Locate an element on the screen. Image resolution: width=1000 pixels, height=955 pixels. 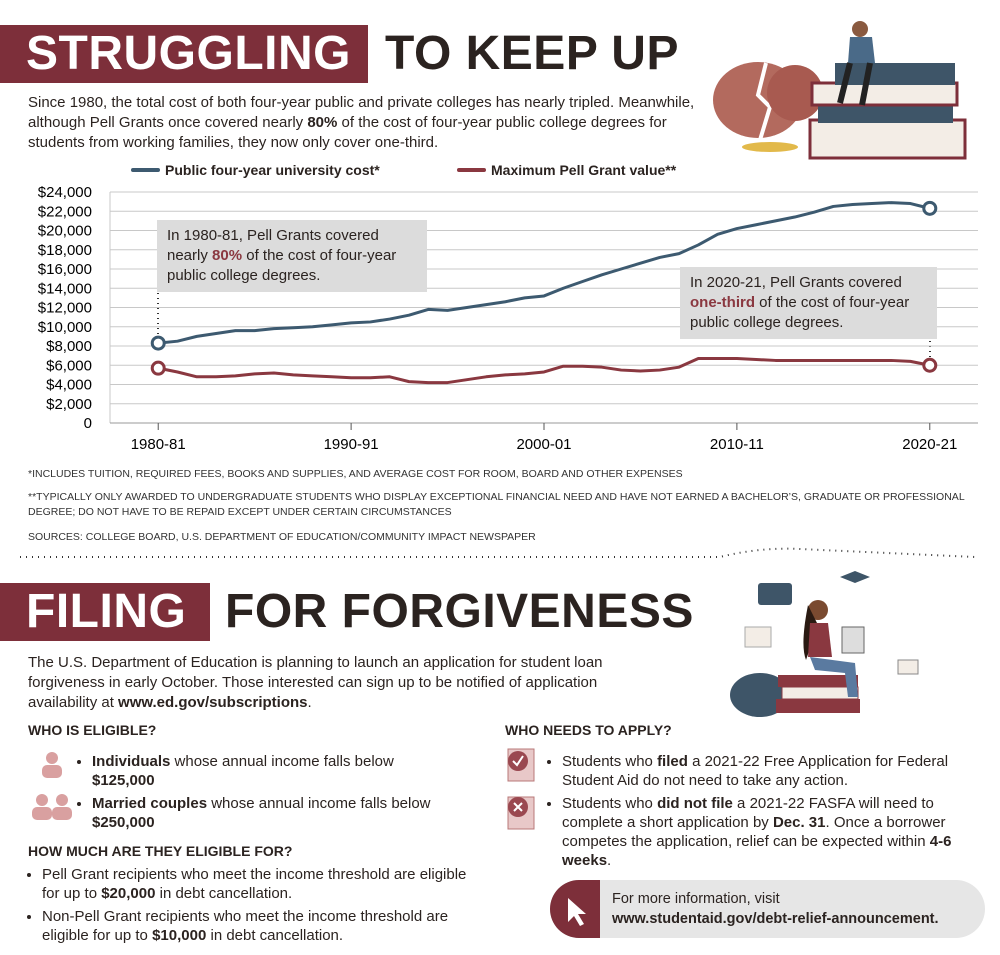
y-tick-label: $6,000 is located at coordinates (69, 365).